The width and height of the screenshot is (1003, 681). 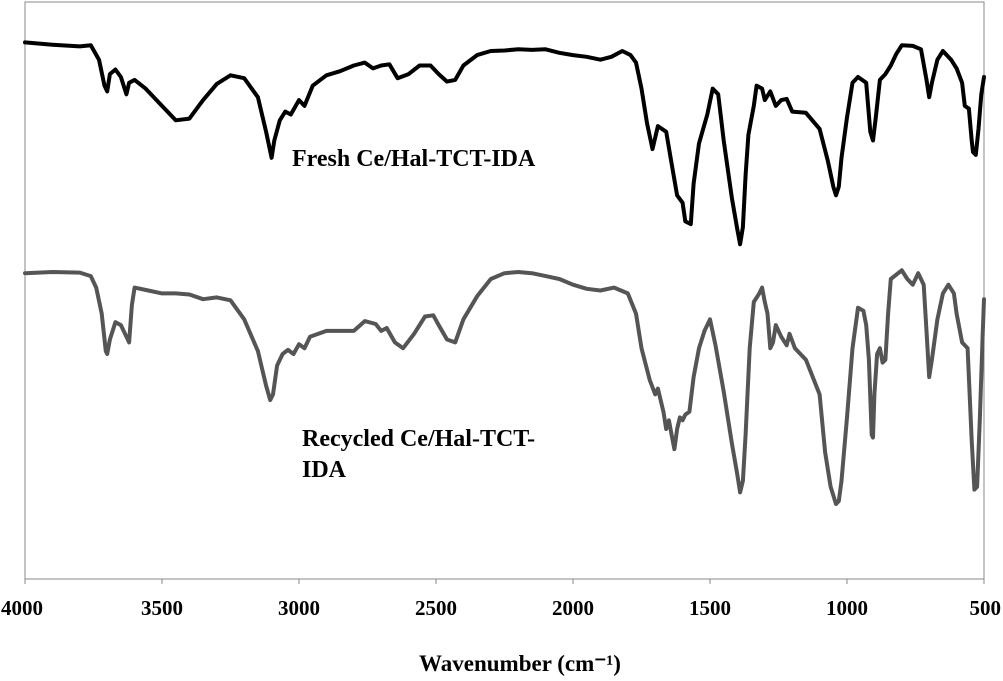 I want to click on series-label-1-line-1: Fresh Ce/Hal-TCT-IDA, so click(x=414, y=159).